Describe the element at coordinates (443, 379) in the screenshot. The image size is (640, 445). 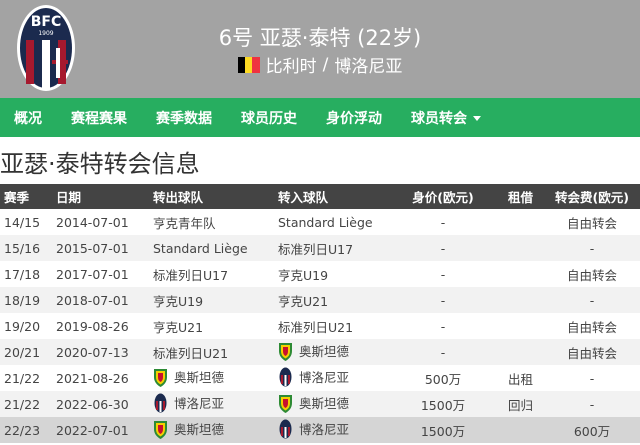
I see `market-value: 500万` at that location.